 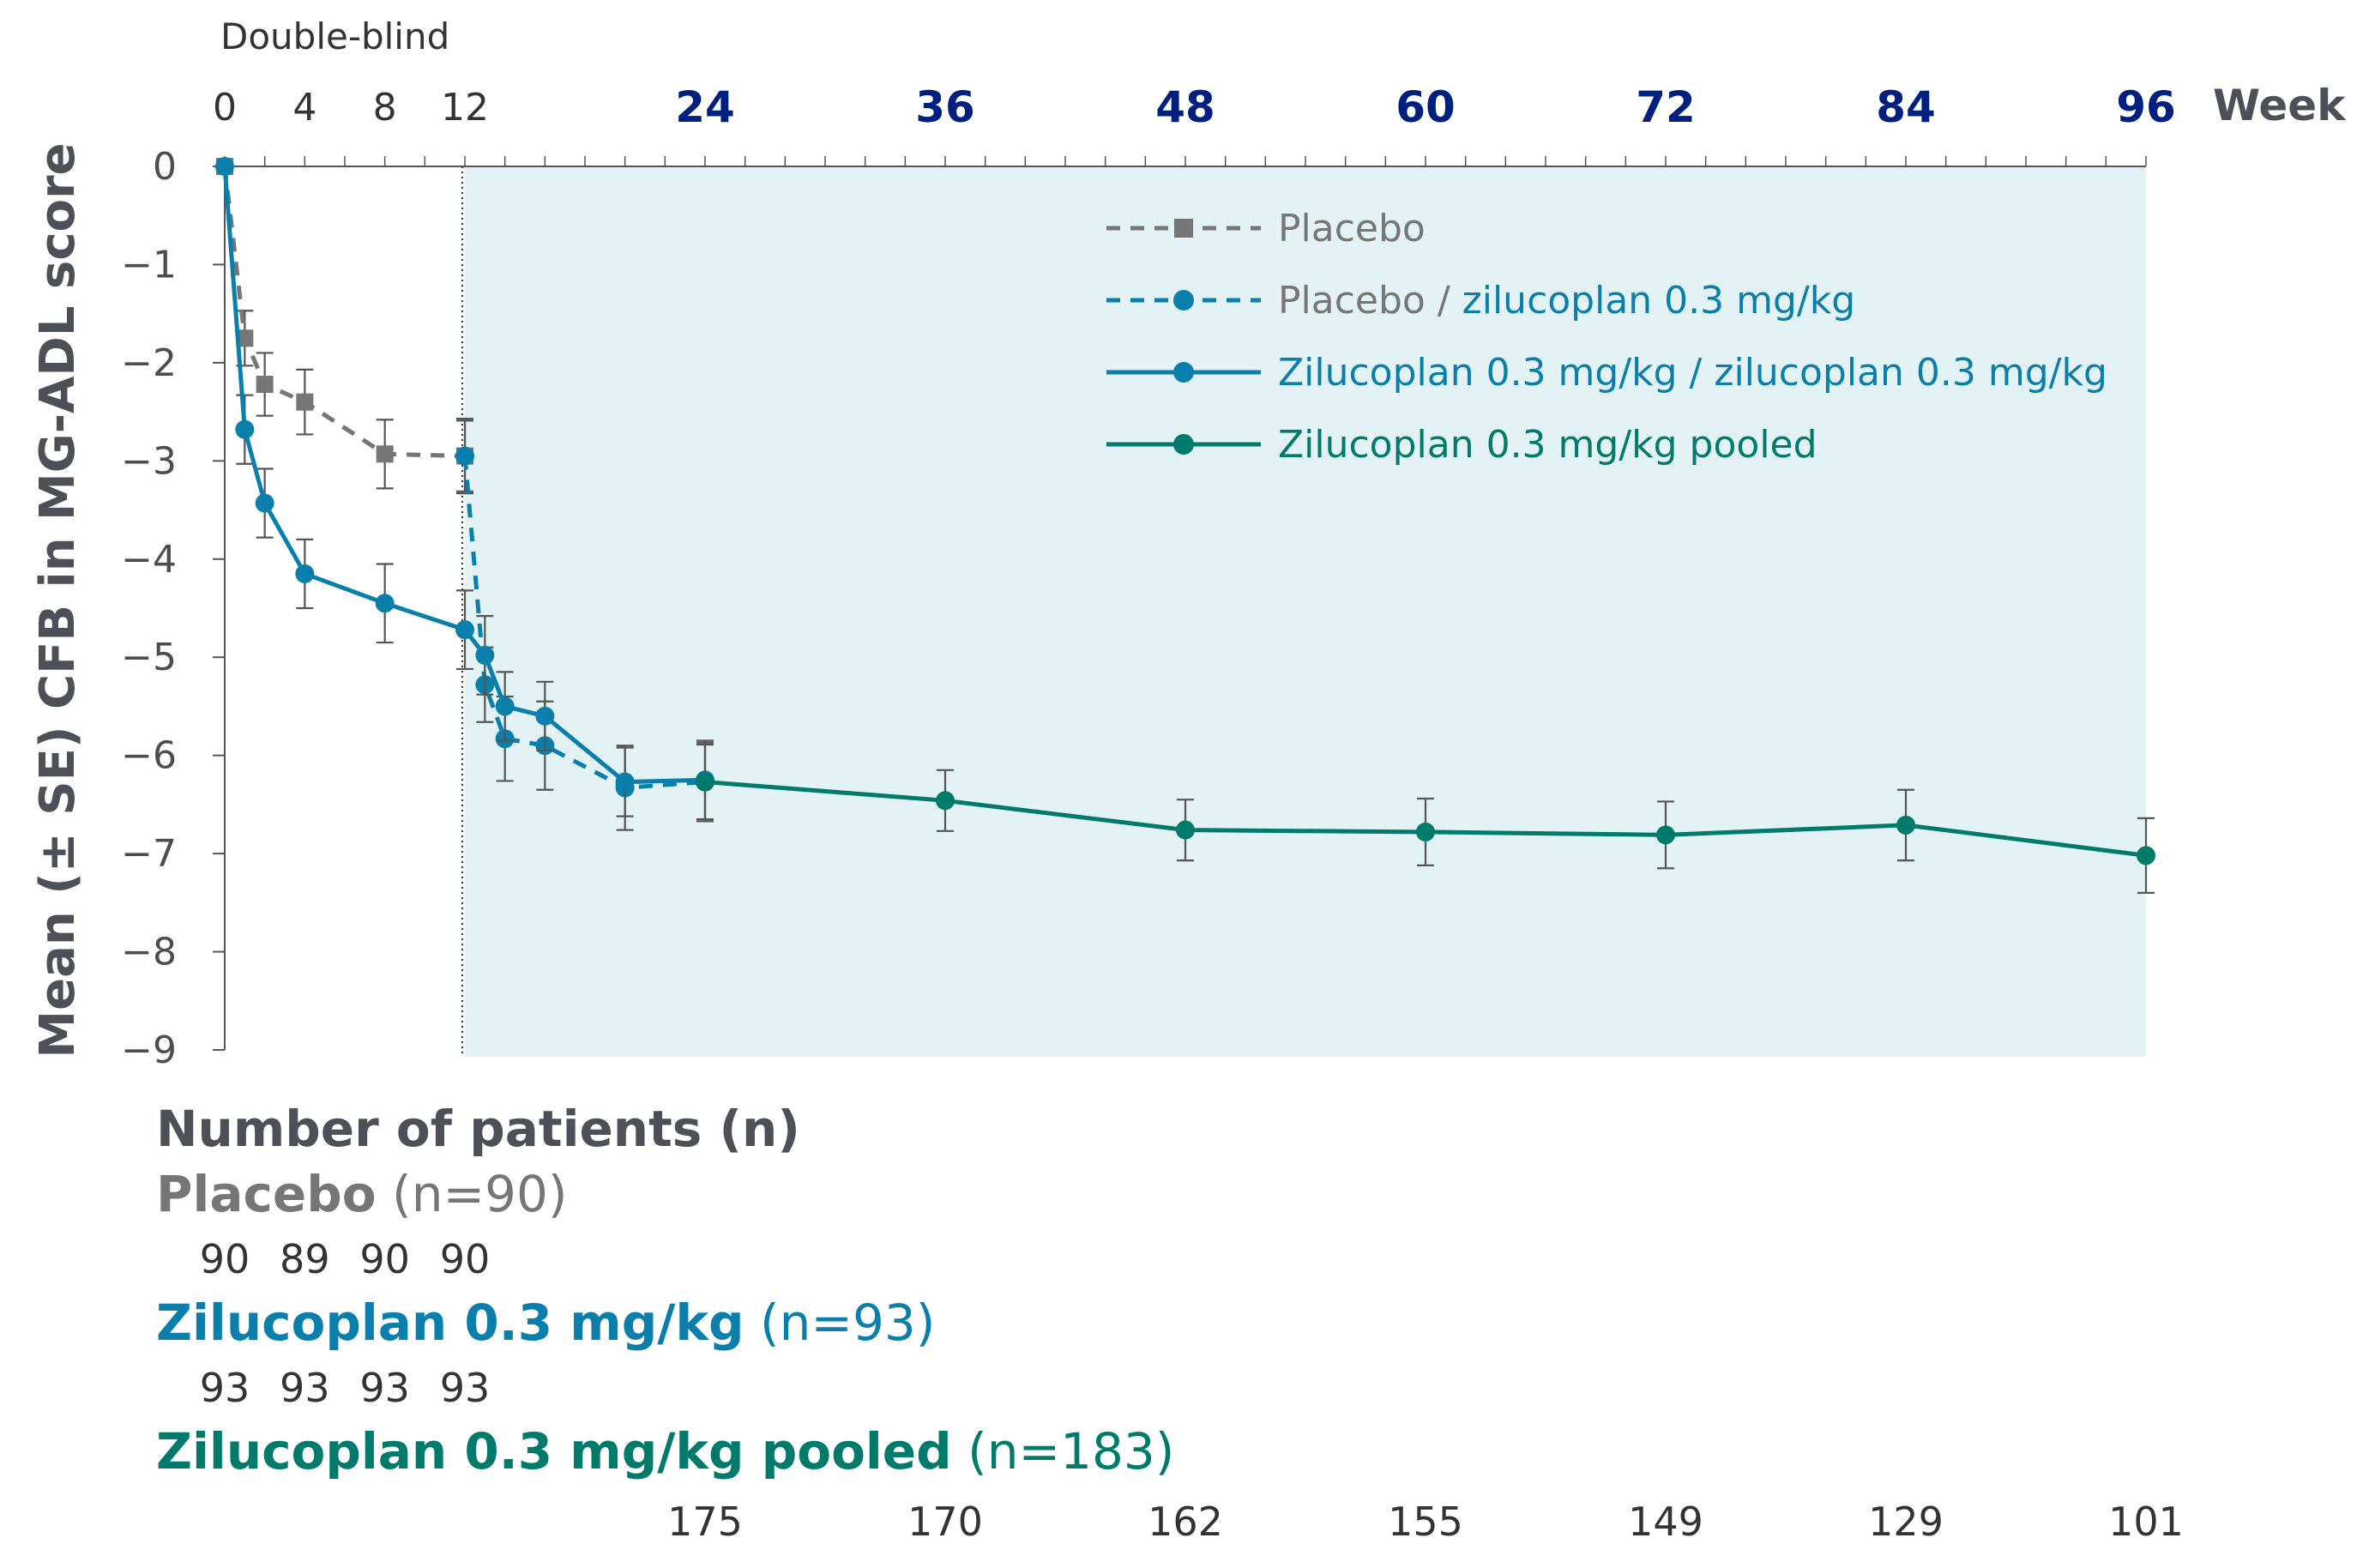 I want to click on patients-count: 149, so click(x=1665, y=1522).